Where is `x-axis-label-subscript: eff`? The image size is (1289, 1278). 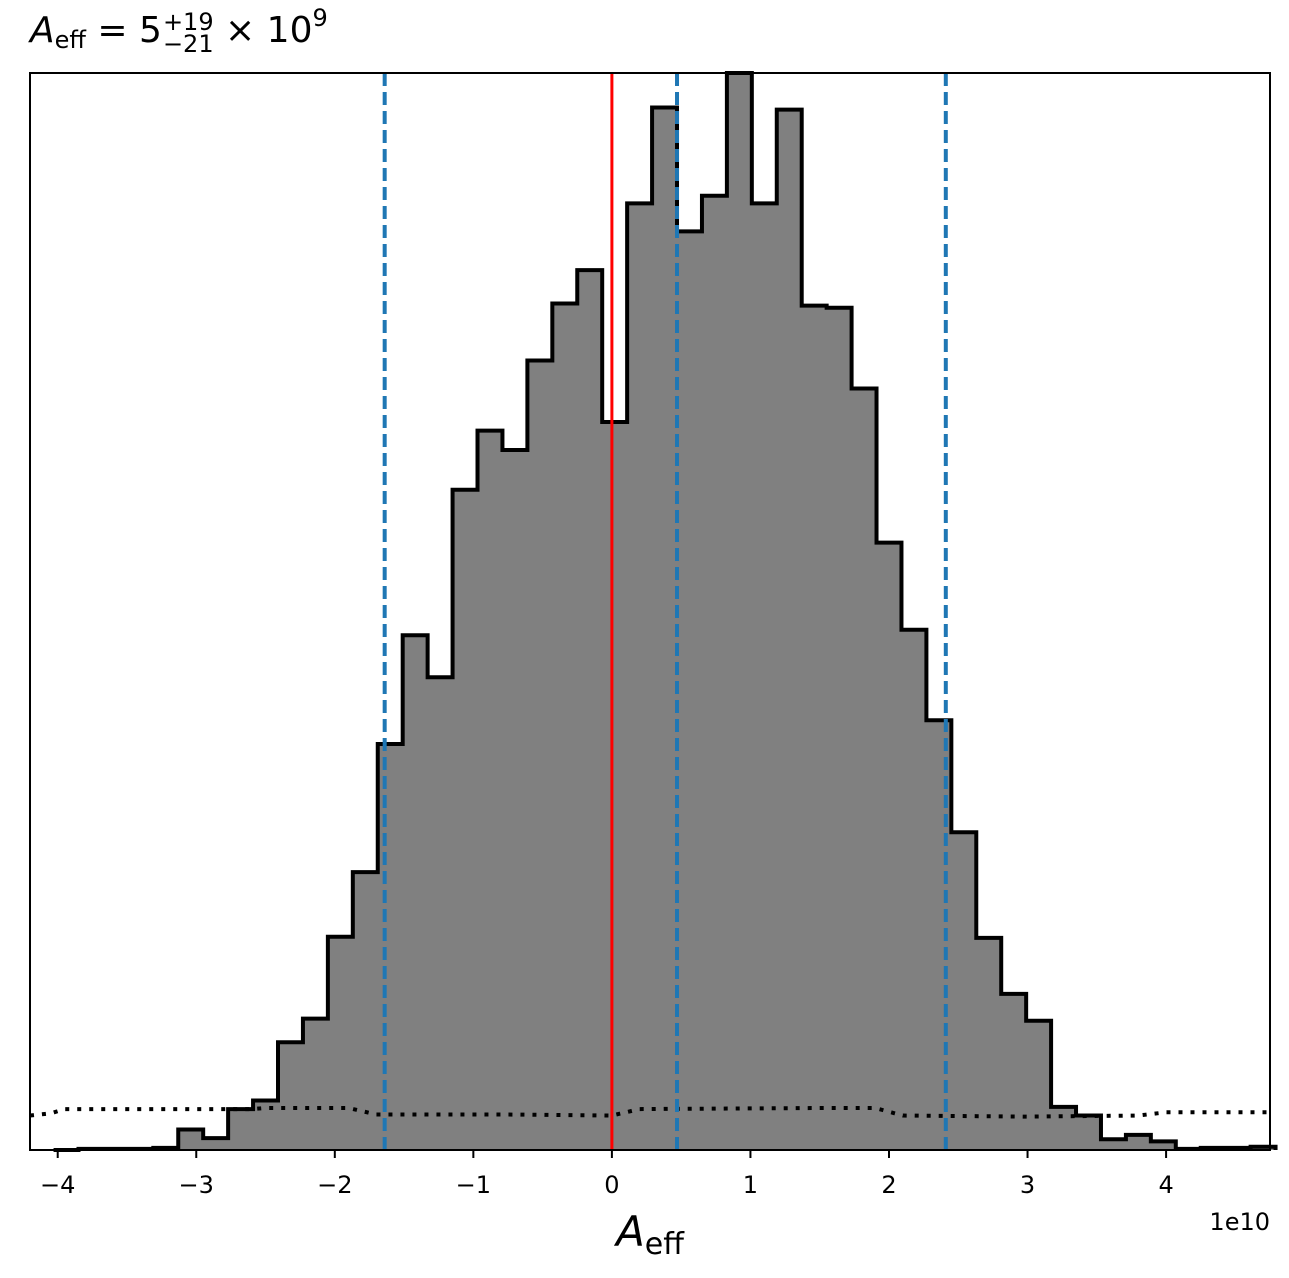
x-axis-label-subscript: eff is located at coordinates (665, 1244).